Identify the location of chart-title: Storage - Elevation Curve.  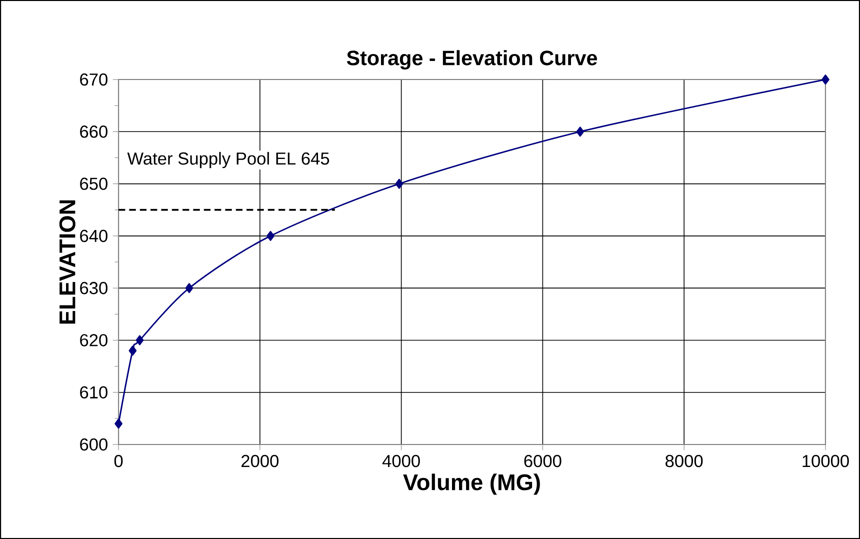
(472, 60).